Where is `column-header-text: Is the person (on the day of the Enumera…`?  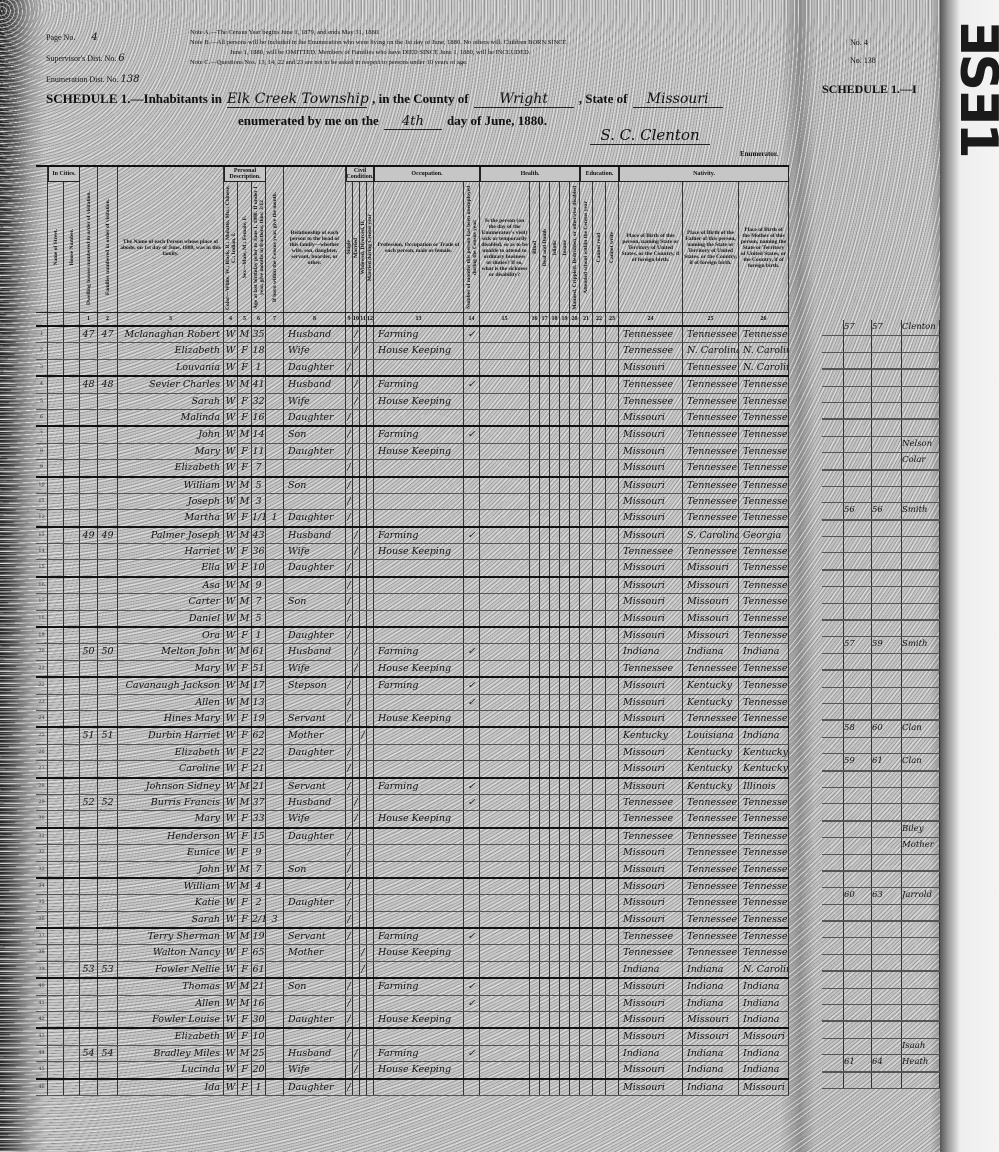
column-header-text: Is the person (on the day of the Enumera… is located at coordinates (504, 247).